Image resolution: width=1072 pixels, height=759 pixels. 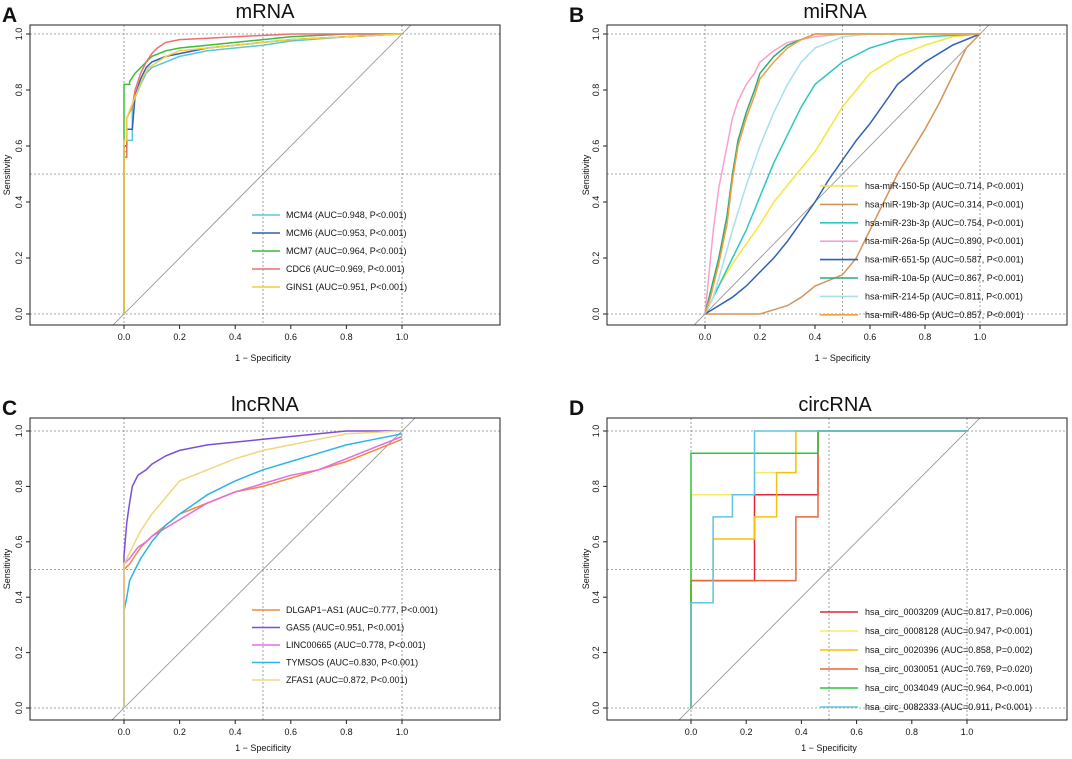 I want to click on roc-curve-hsa-mir-19b-3p, so click(x=843, y=174).